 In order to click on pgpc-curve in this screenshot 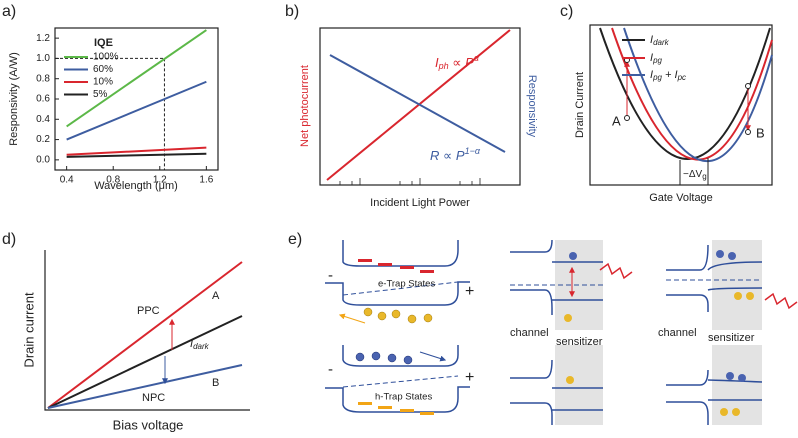, I will do `click(698, 94)`.